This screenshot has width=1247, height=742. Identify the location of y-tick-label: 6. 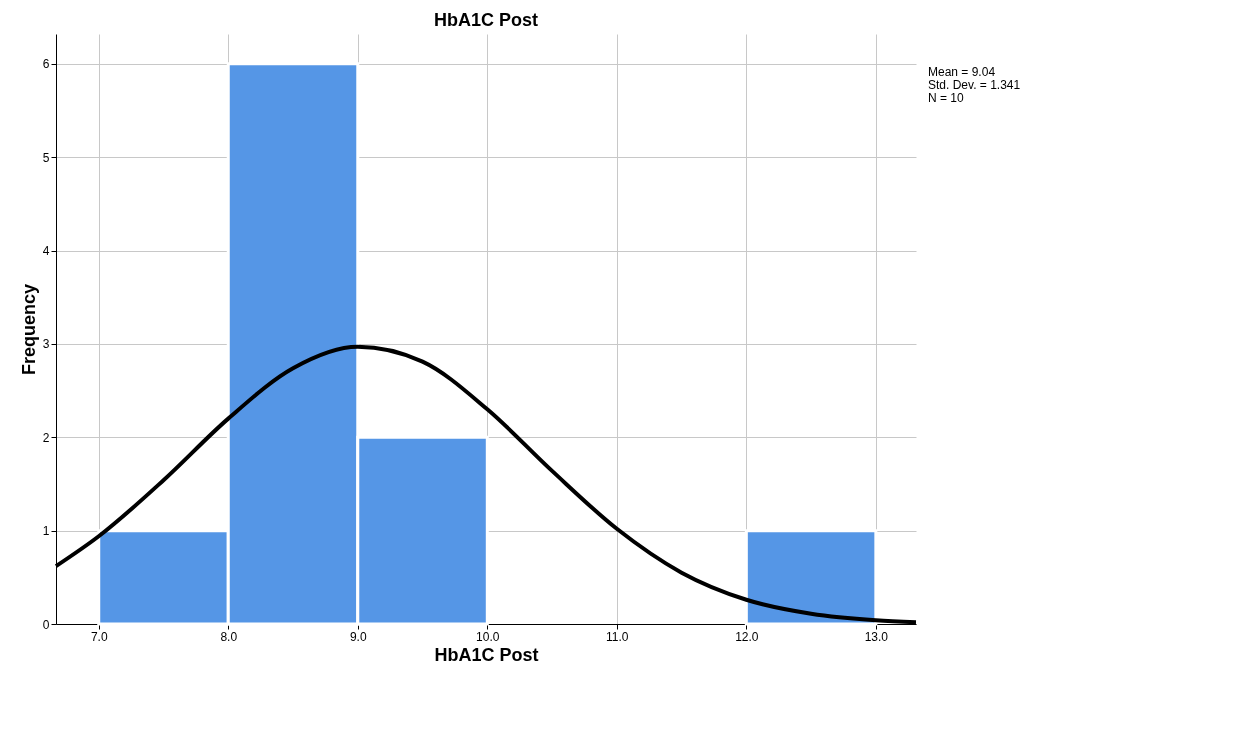
(46, 64).